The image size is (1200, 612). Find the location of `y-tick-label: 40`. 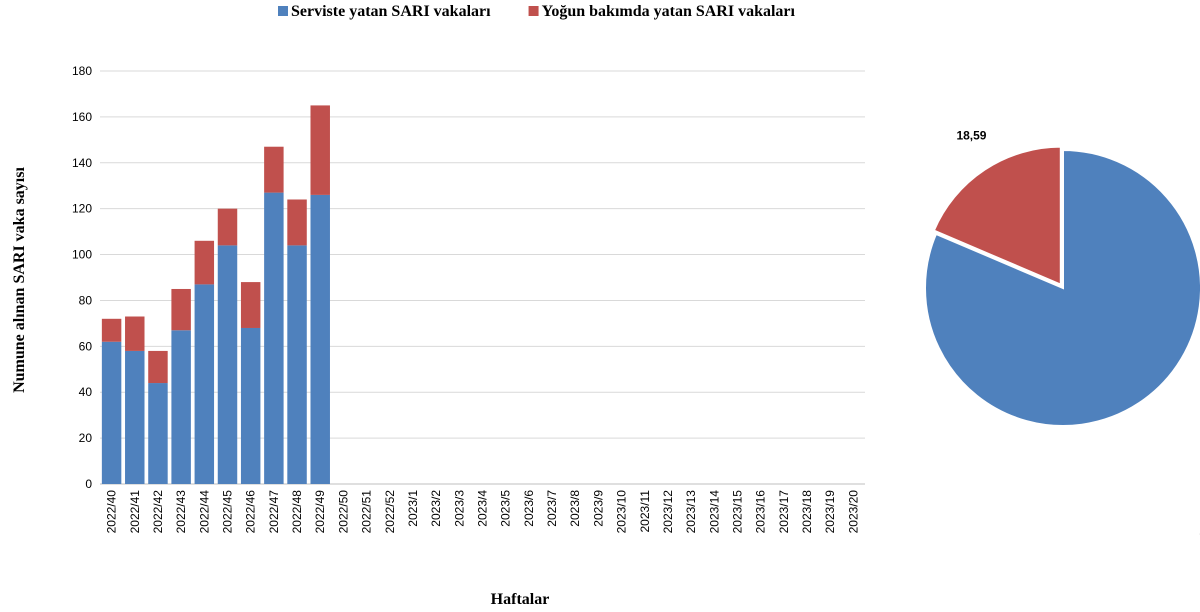

y-tick-label: 40 is located at coordinates (86, 392).